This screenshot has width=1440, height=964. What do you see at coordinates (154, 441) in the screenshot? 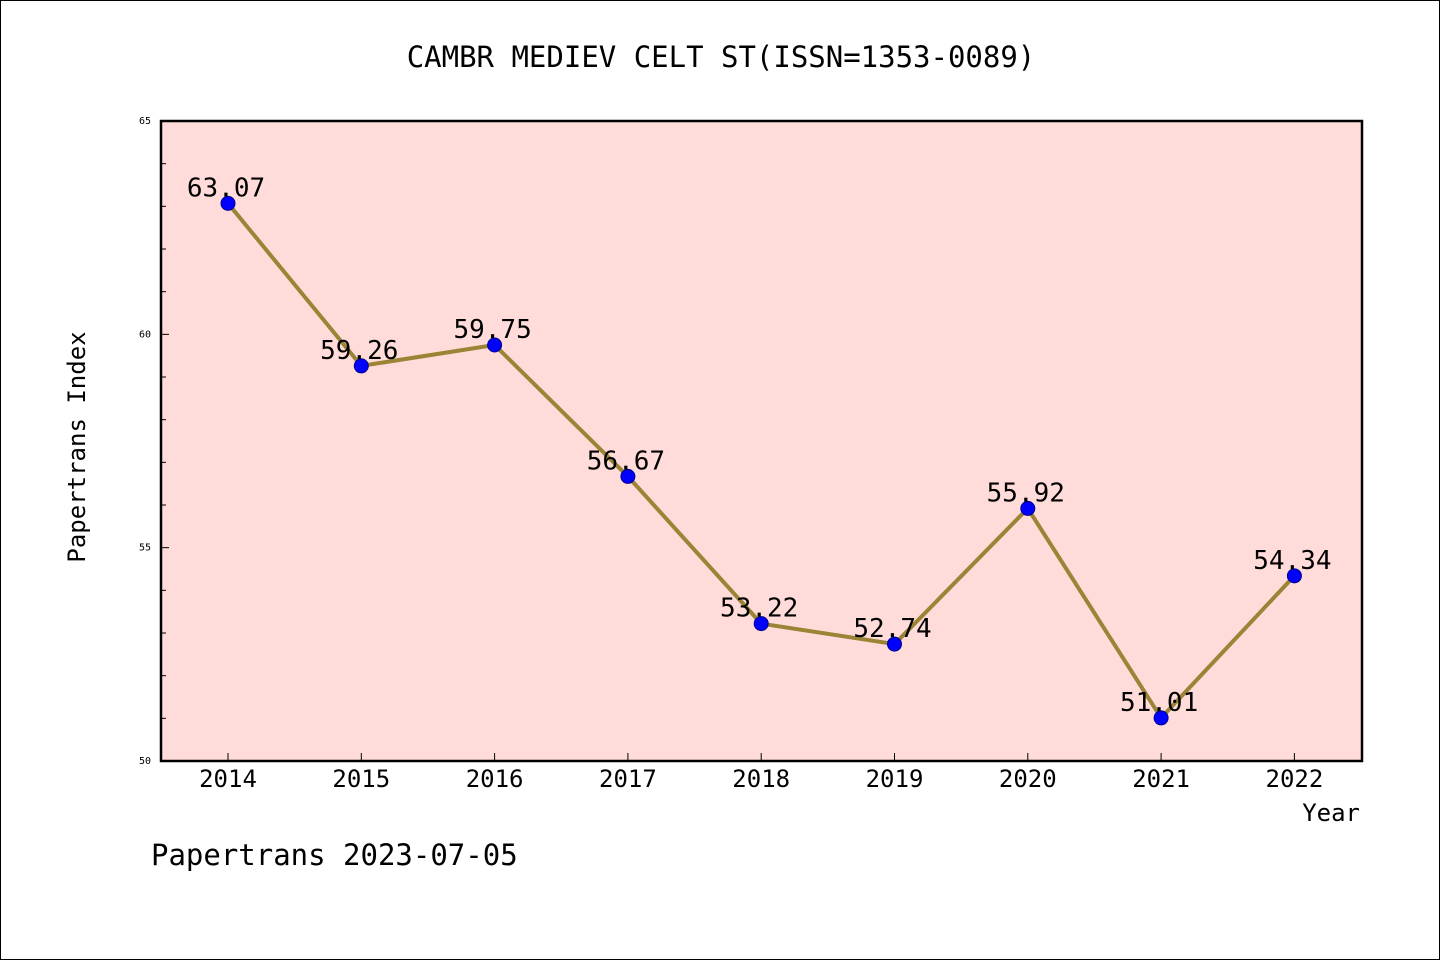
I see `y-axis-ticks: 50 55 60 65` at bounding box center [154, 441].